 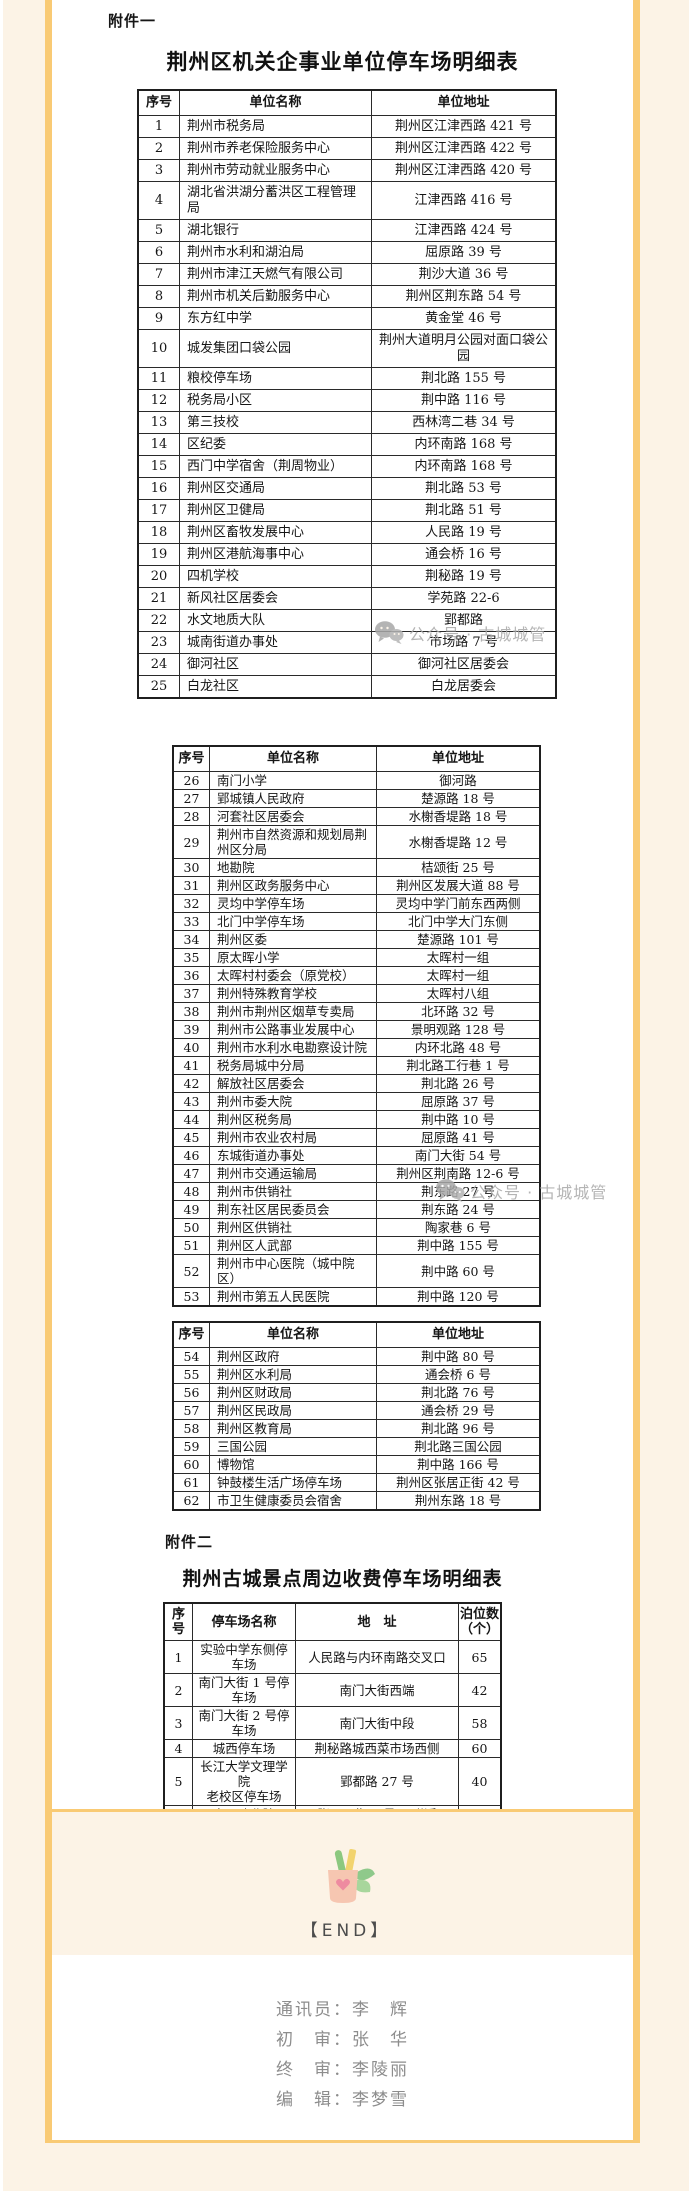 I want to click on attachment2-title: 荆州古城景点周边收费停车场明细表, so click(x=342, y=1579).